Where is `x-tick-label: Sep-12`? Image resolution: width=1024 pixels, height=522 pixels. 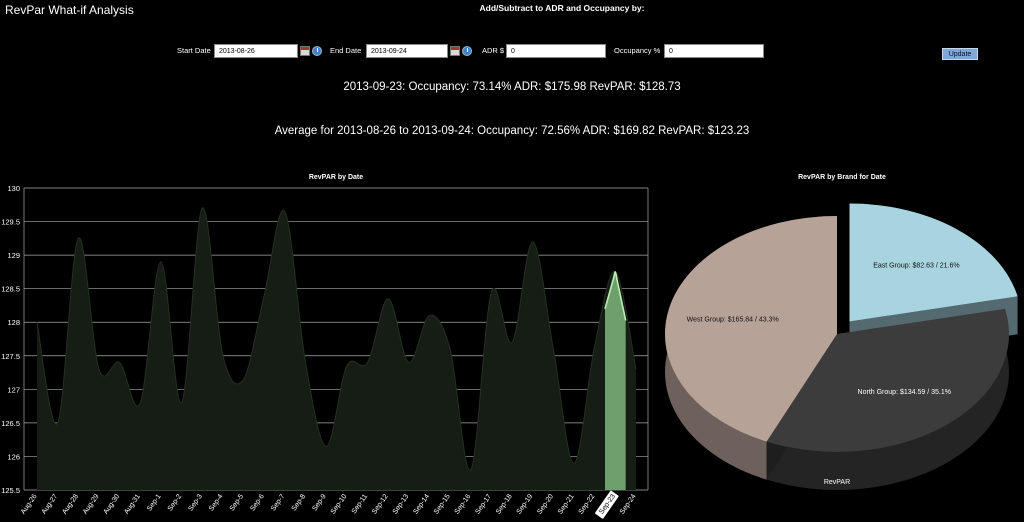
x-tick-label: Sep-12 is located at coordinates (380, 504).